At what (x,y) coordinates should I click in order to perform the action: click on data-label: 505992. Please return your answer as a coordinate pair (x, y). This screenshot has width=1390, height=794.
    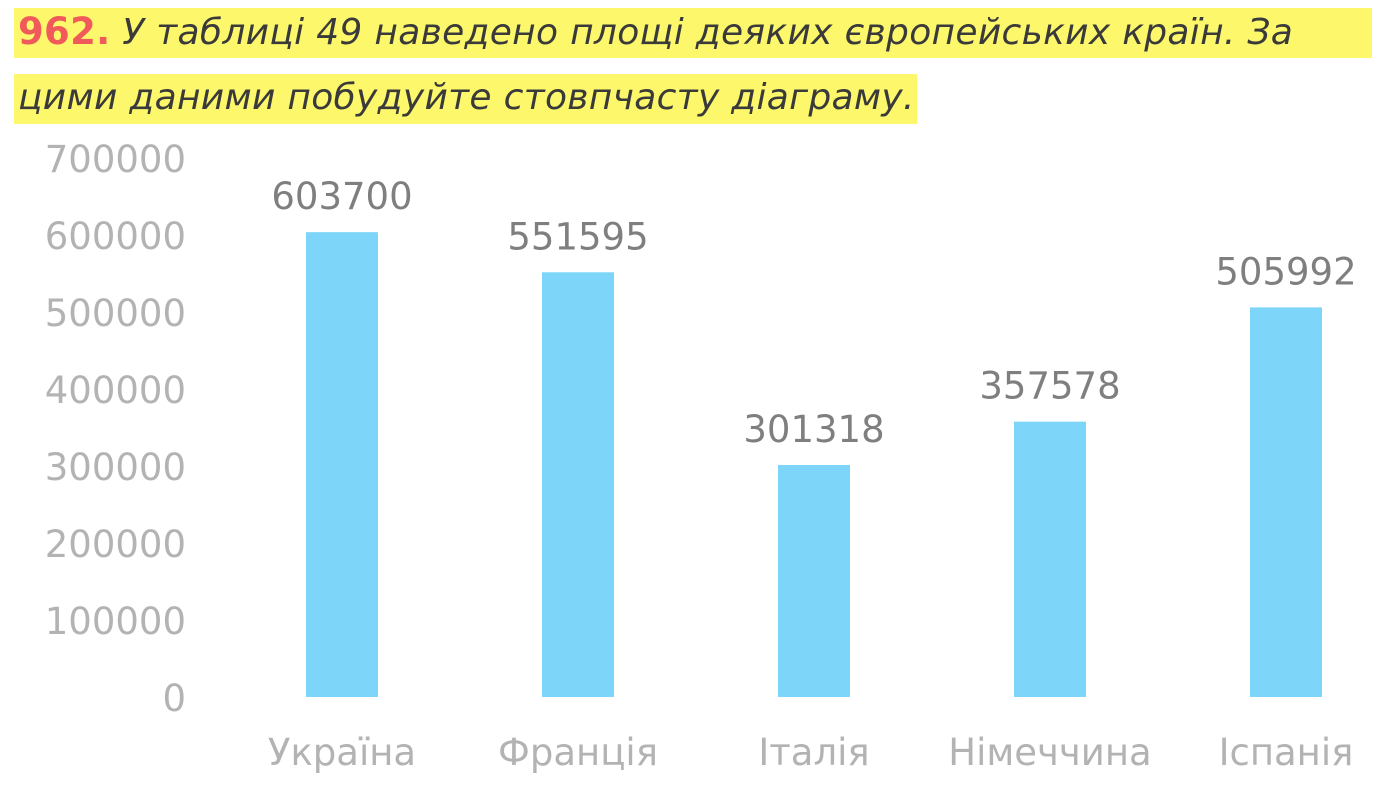
    Looking at the image, I should click on (1285, 271).